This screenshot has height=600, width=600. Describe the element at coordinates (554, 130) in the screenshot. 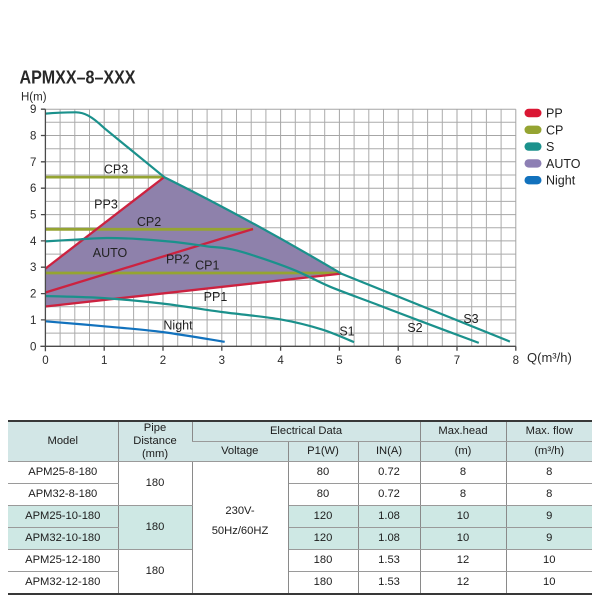

I see `svg-text: CP` at that location.